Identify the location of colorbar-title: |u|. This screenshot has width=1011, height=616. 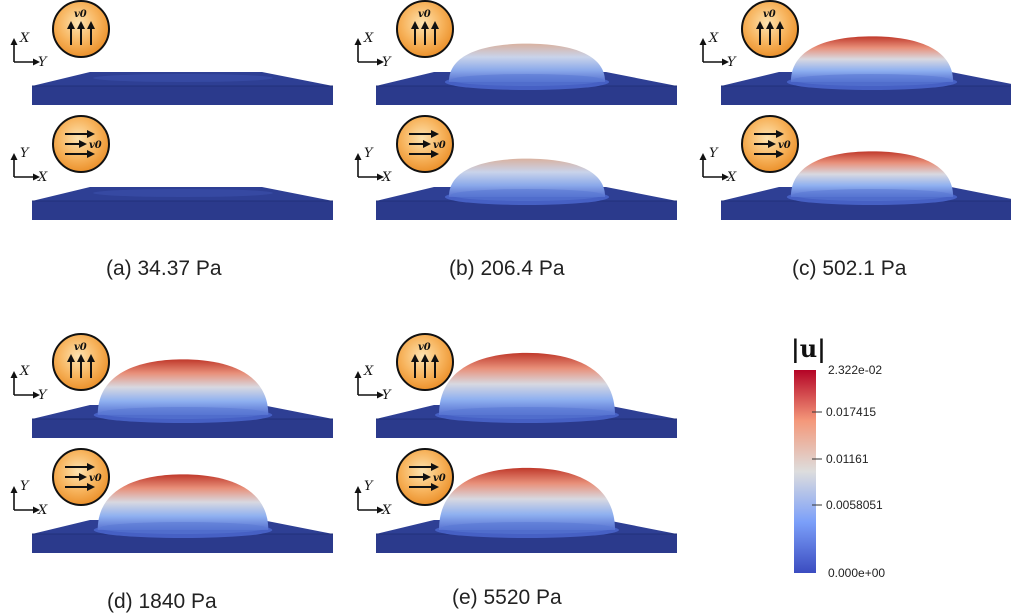
(808, 348).